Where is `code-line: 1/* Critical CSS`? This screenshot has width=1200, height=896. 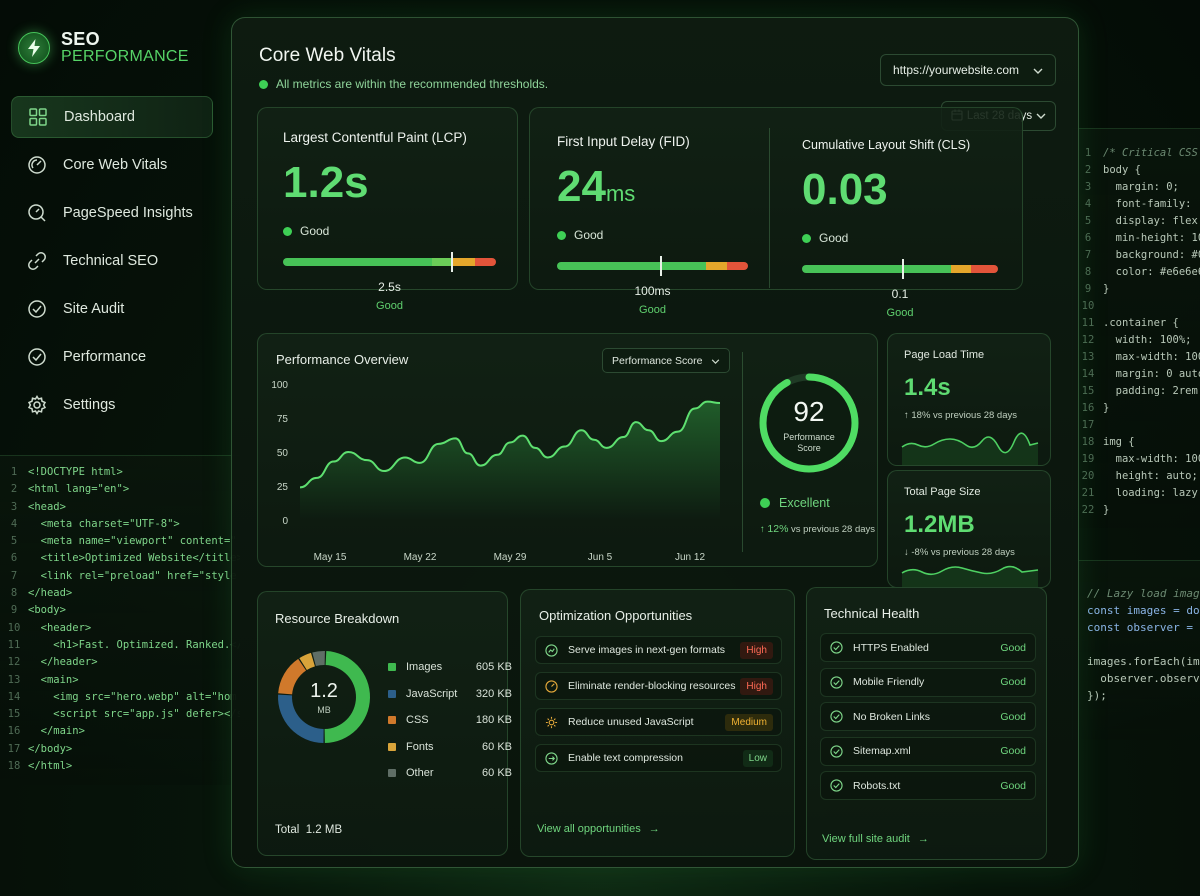 code-line: 1/* Critical CSS is located at coordinates (1141, 153).